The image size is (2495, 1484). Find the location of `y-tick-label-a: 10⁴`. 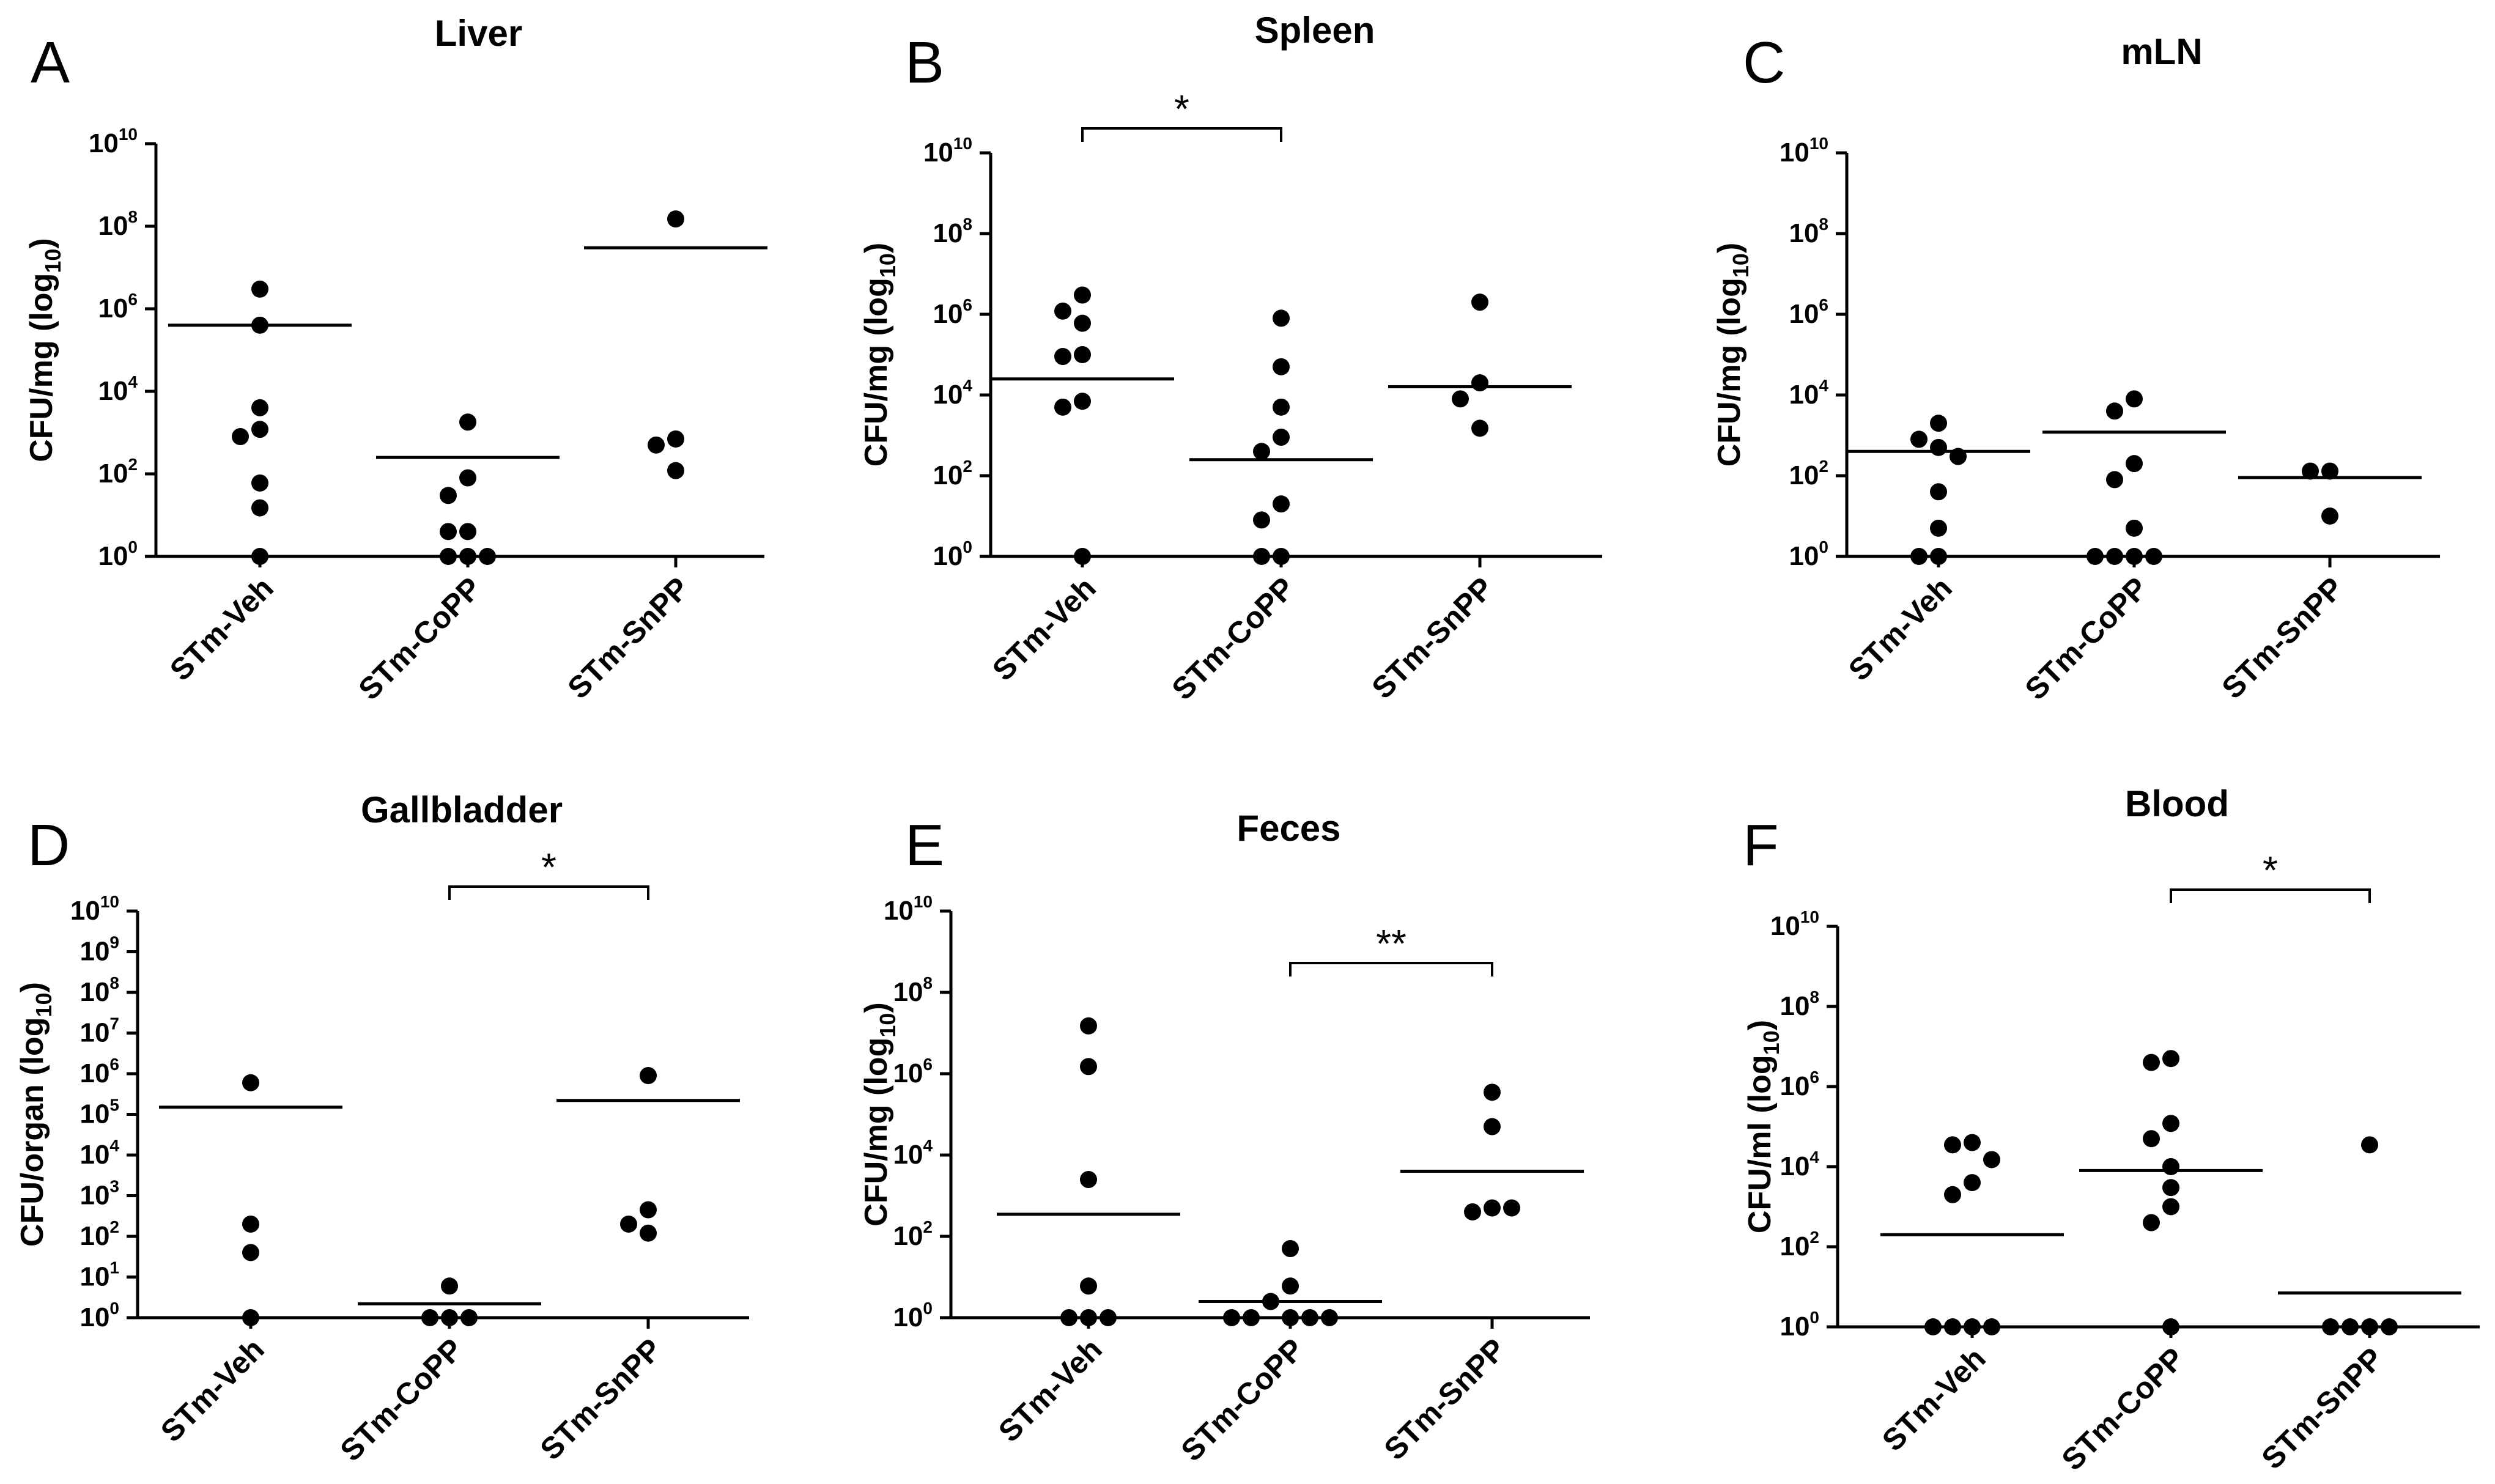

y-tick-label-a: 10⁴ is located at coordinates (118, 389).